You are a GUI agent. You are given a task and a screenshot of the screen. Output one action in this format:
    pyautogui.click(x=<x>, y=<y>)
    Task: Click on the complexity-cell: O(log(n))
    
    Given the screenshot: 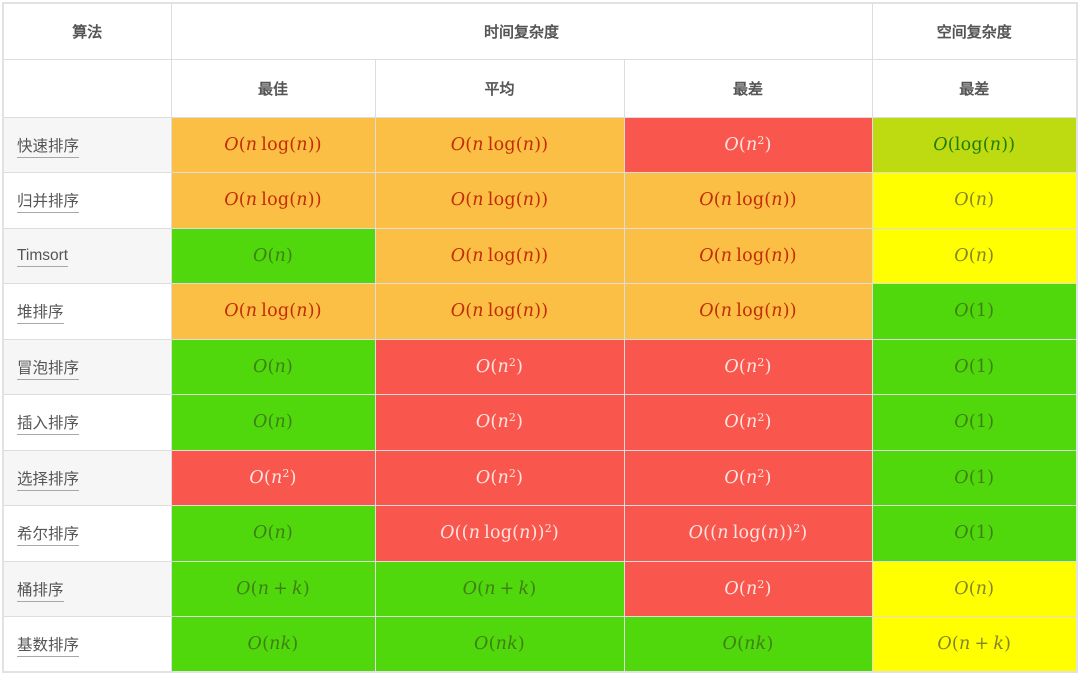 What is the action you would take?
    pyautogui.click(x=974, y=144)
    